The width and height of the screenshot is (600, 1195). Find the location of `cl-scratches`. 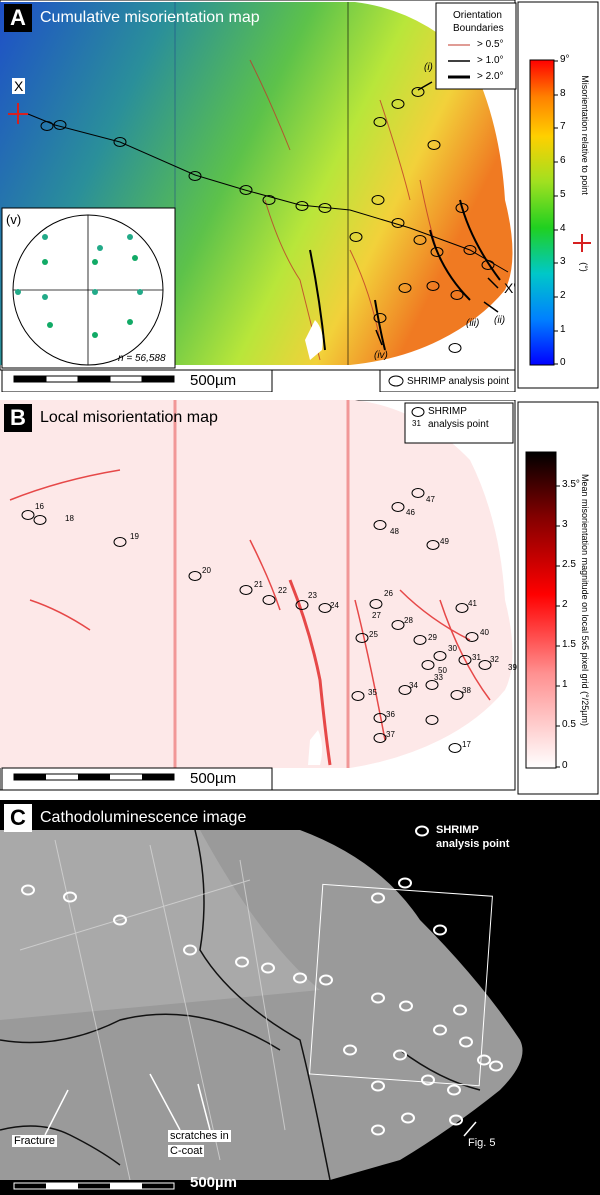

cl-scratches is located at coordinates (152, 1010).